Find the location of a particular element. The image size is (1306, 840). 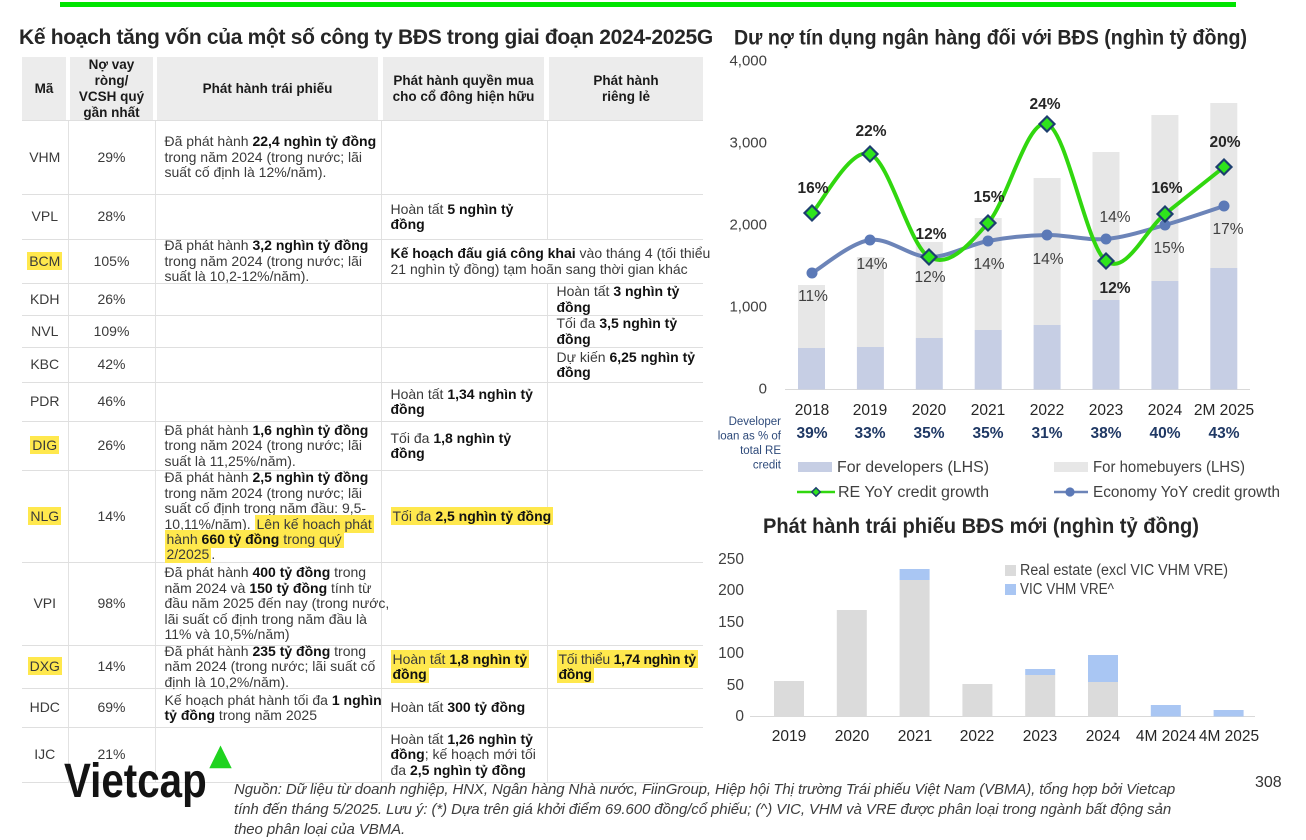

svg-text: For developers (LHS) is located at coordinates (913, 467).